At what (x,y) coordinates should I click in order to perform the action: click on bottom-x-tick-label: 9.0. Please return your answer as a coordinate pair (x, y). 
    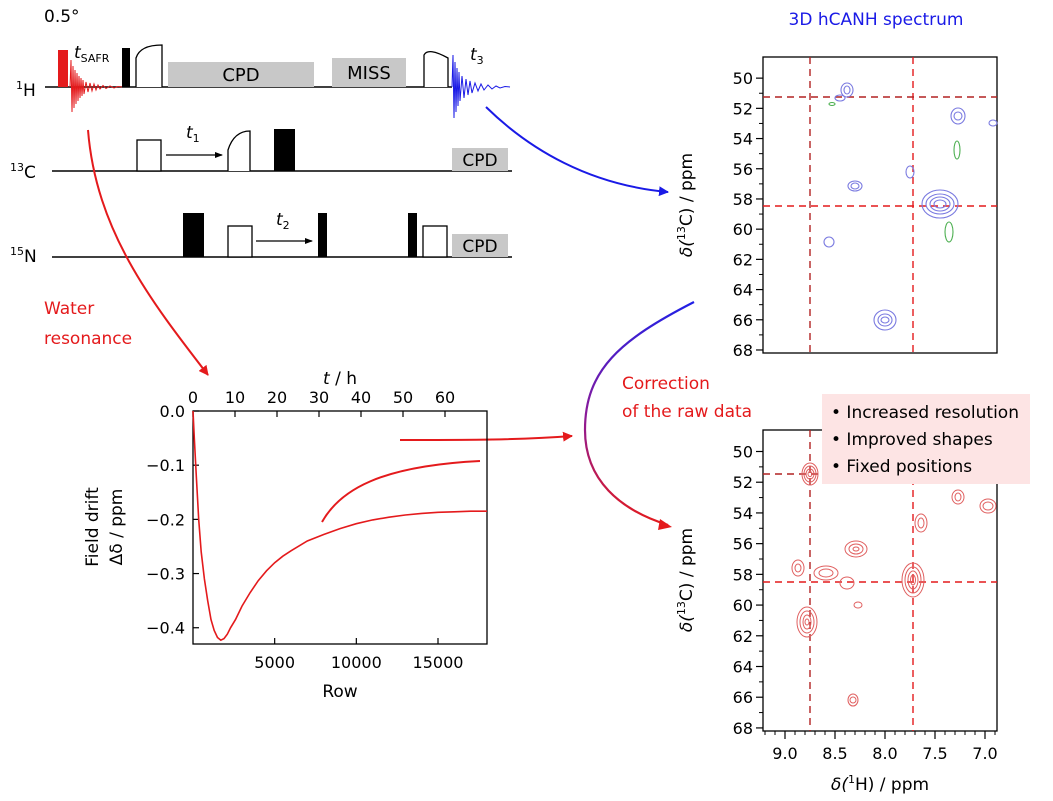
    Looking at the image, I should click on (784, 753).